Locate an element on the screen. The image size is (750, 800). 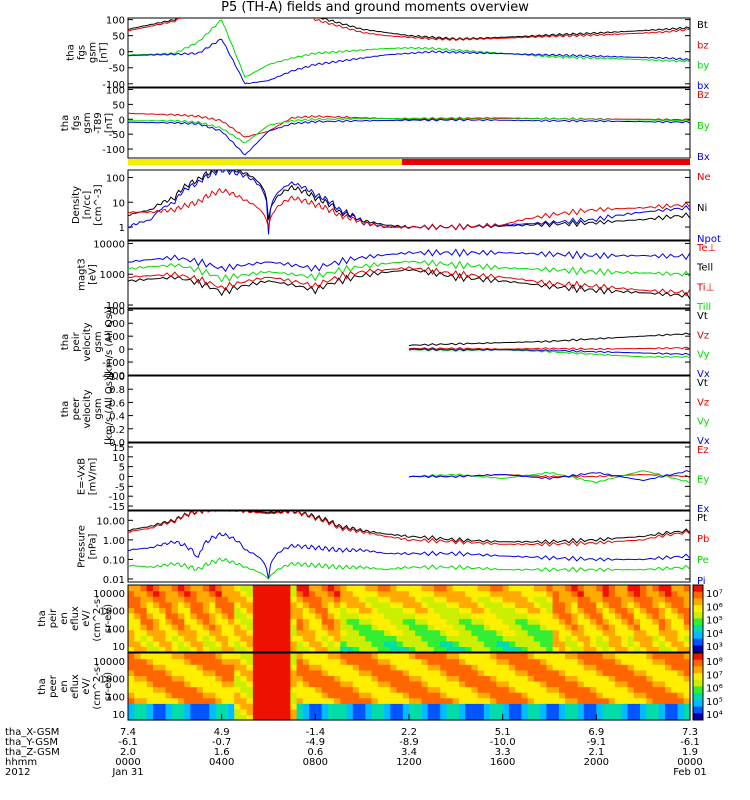
series-Vy is located at coordinates (549, 353).